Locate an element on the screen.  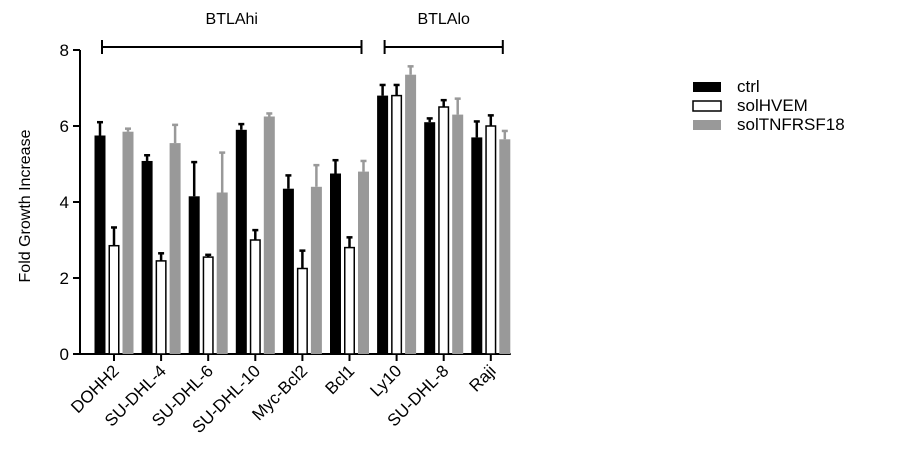
bar-solTNFRSF18-Ly10 is located at coordinates (411, 214).